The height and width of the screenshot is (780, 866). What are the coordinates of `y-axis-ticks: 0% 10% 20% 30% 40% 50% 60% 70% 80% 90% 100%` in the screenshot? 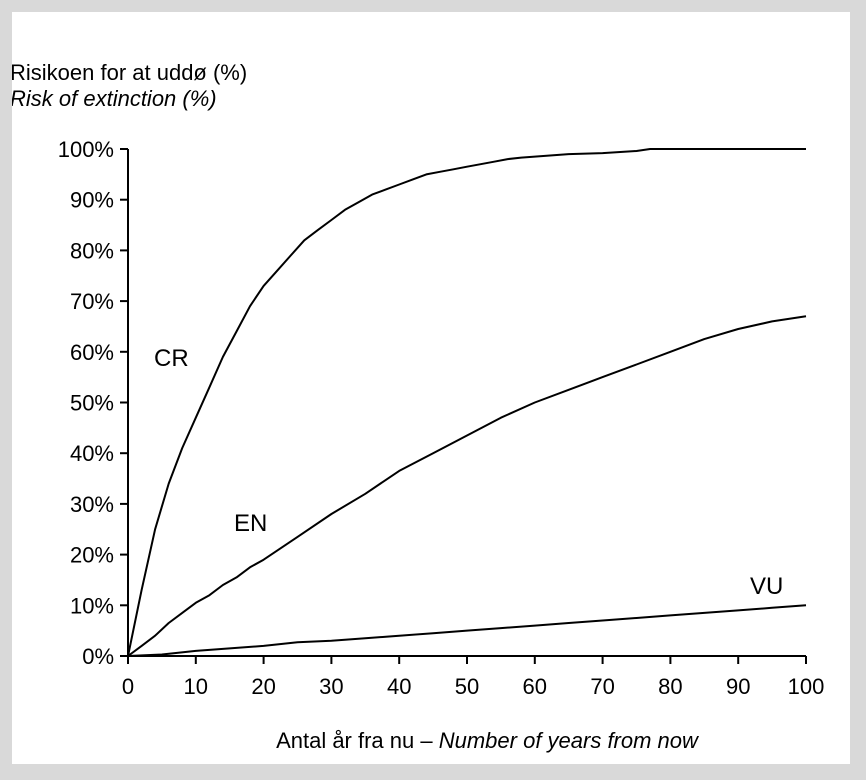 It's located at (93, 403).